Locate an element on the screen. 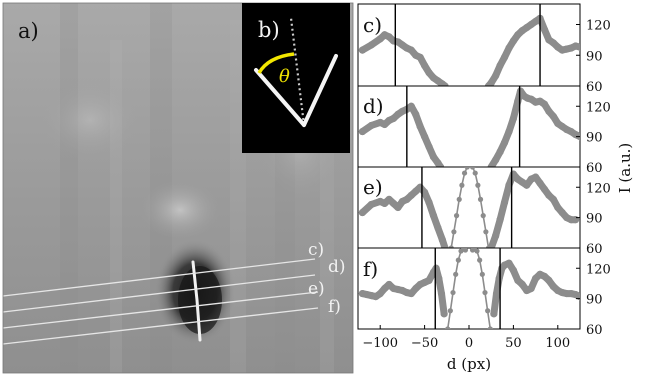 Image resolution: width=646 pixels, height=375 pixels. line-label-d: d) is located at coordinates (337, 267).